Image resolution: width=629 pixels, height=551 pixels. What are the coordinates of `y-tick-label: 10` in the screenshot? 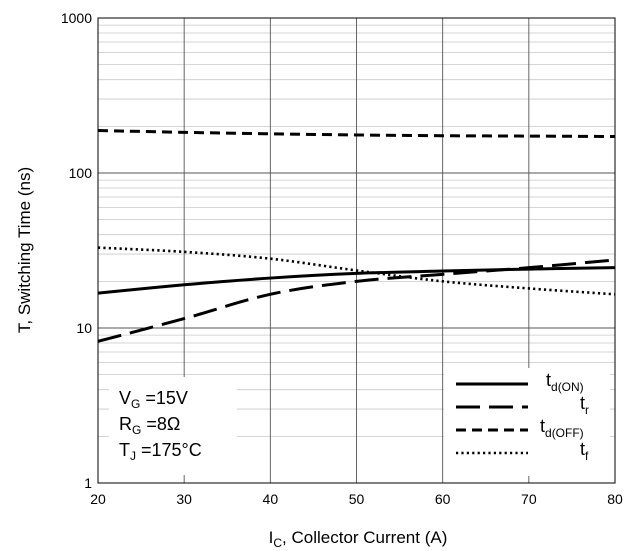 It's located at (84, 328).